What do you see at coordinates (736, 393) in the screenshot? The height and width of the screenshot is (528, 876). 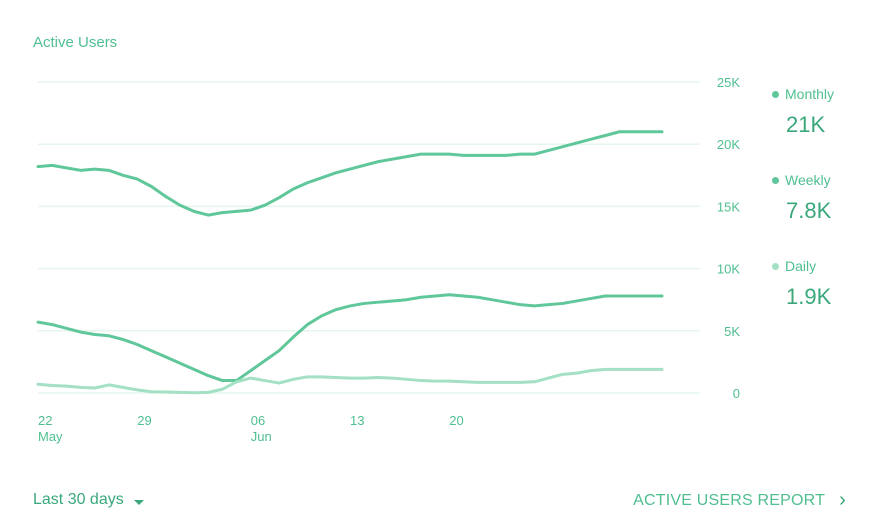 I see `y-tick-label: 0` at bounding box center [736, 393].